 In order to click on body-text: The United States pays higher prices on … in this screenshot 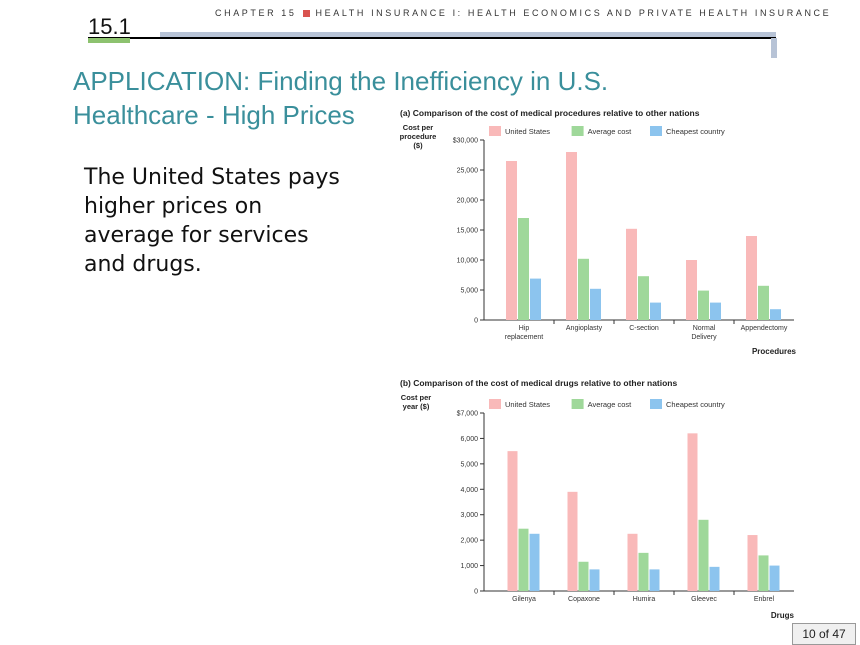, I will do `click(212, 221)`.